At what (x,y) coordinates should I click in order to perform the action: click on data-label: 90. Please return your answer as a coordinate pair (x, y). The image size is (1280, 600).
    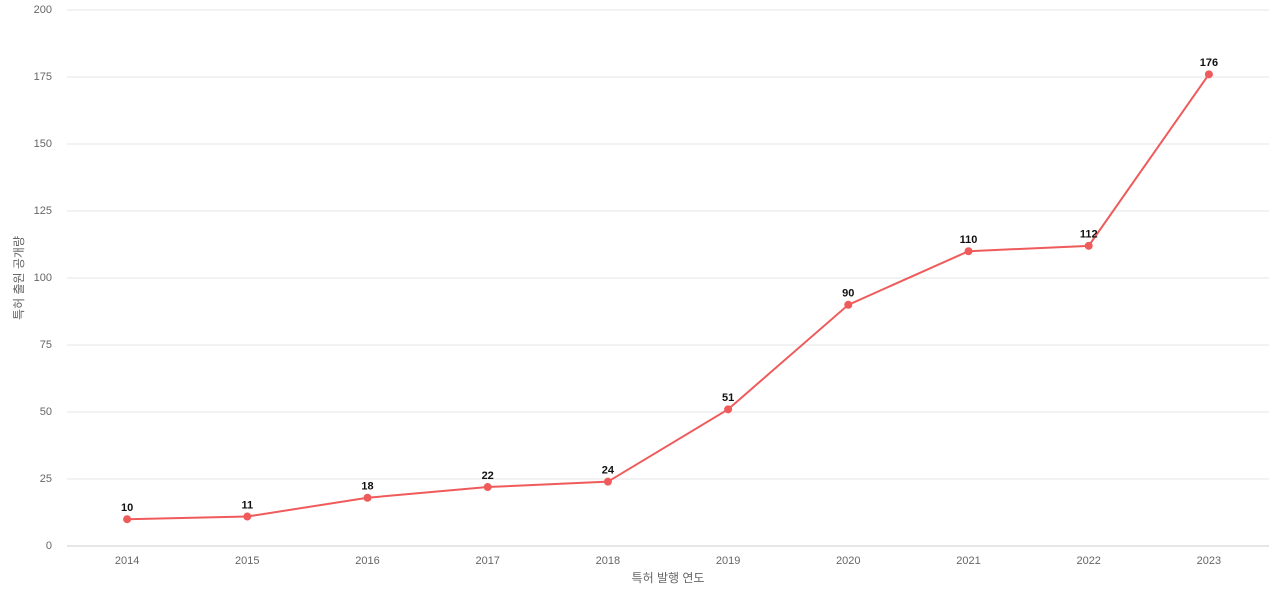
    Looking at the image, I should click on (848, 294).